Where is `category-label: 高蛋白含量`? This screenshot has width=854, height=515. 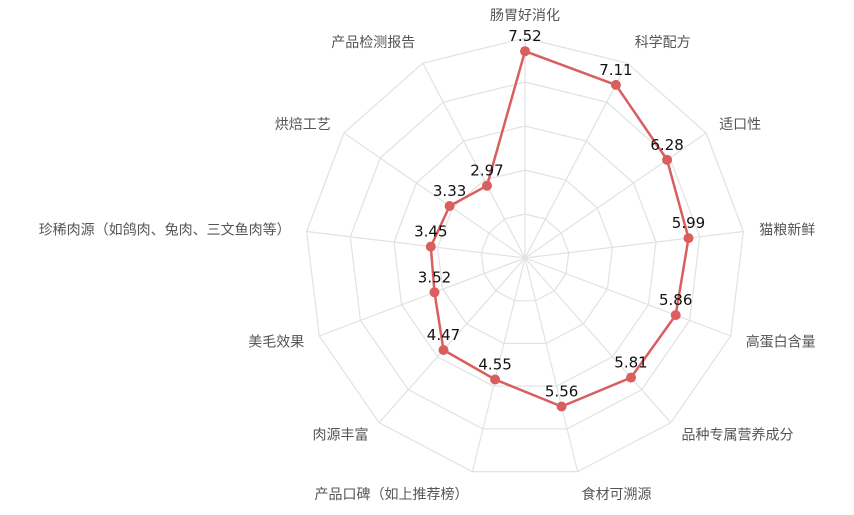
category-label: 高蛋白含量 is located at coordinates (781, 342).